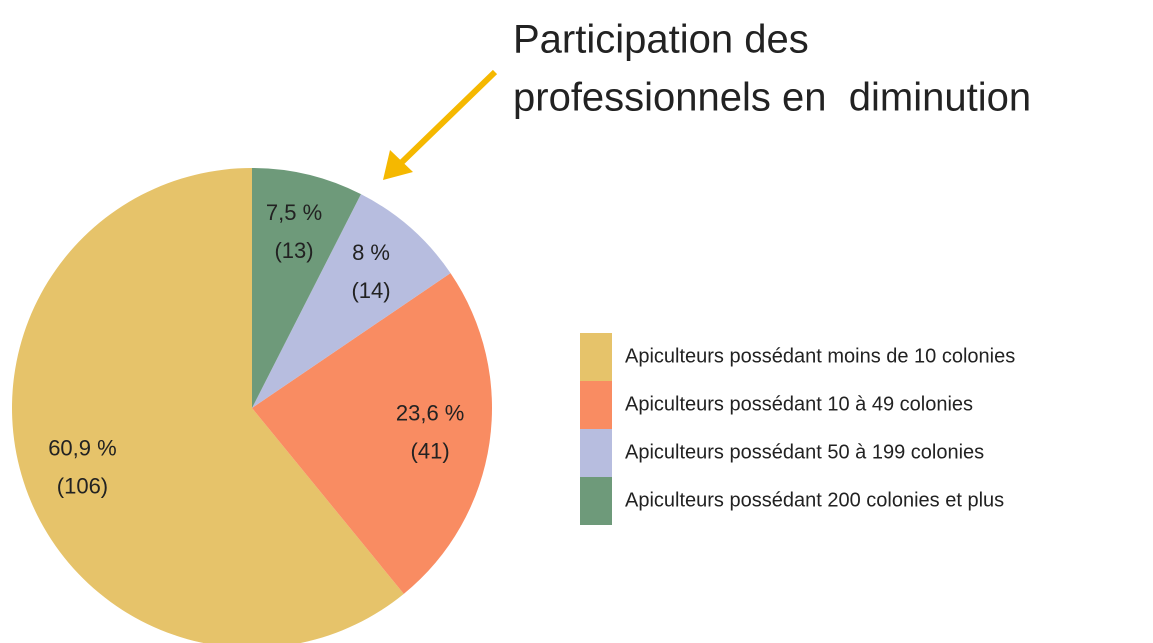 This screenshot has width=1153, height=643. I want to click on annotation-arrow, so click(447, 118).